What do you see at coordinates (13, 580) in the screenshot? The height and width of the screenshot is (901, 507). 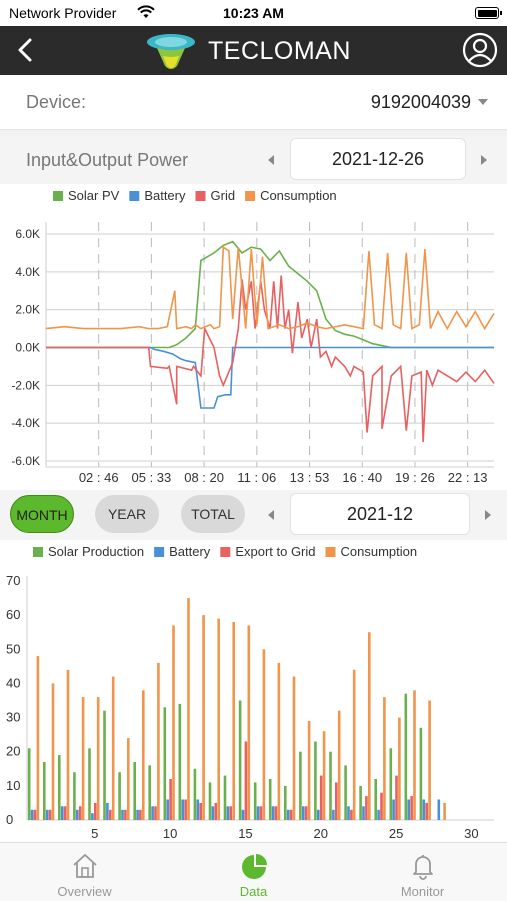 I see `y-tick-label: 70` at bounding box center [13, 580].